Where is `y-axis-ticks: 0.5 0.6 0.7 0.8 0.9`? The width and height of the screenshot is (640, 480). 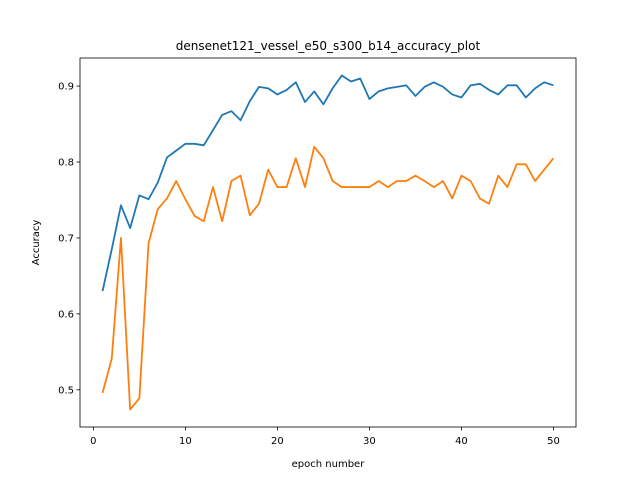
y-axis-ticks: 0.5 0.6 0.7 0.8 0.9 is located at coordinates (69, 239).